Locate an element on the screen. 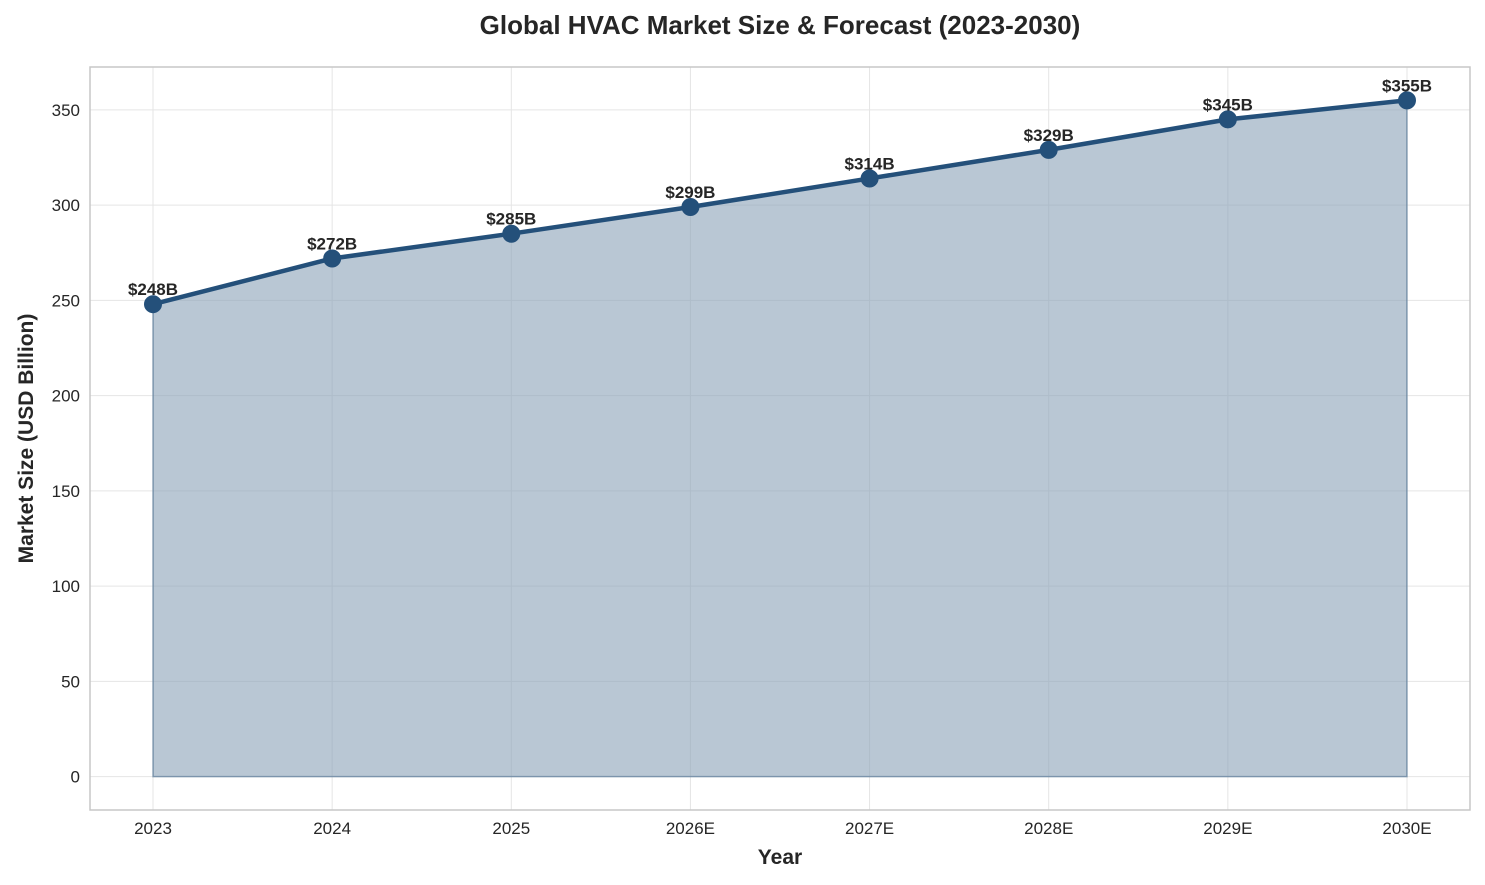  data-label: $248B is located at coordinates (153, 289).